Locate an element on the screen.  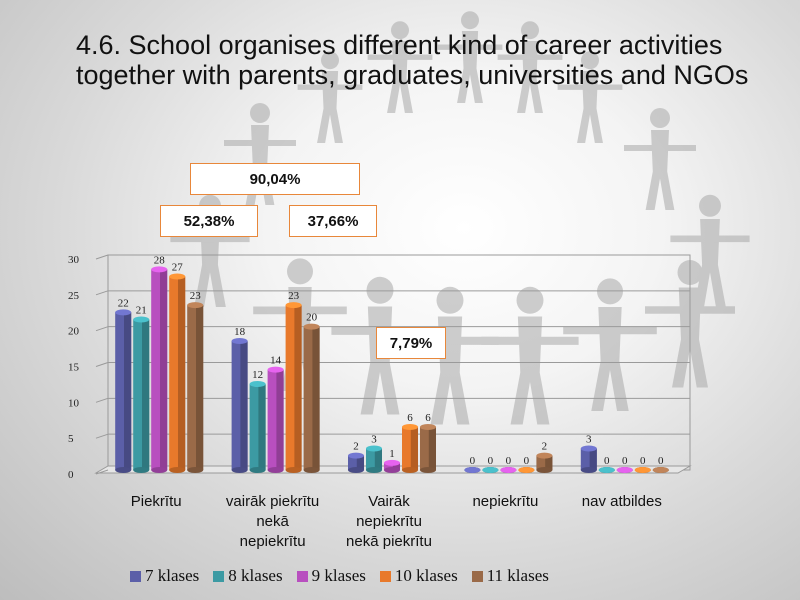
y-tick-label: 15 is located at coordinates (74, 368).